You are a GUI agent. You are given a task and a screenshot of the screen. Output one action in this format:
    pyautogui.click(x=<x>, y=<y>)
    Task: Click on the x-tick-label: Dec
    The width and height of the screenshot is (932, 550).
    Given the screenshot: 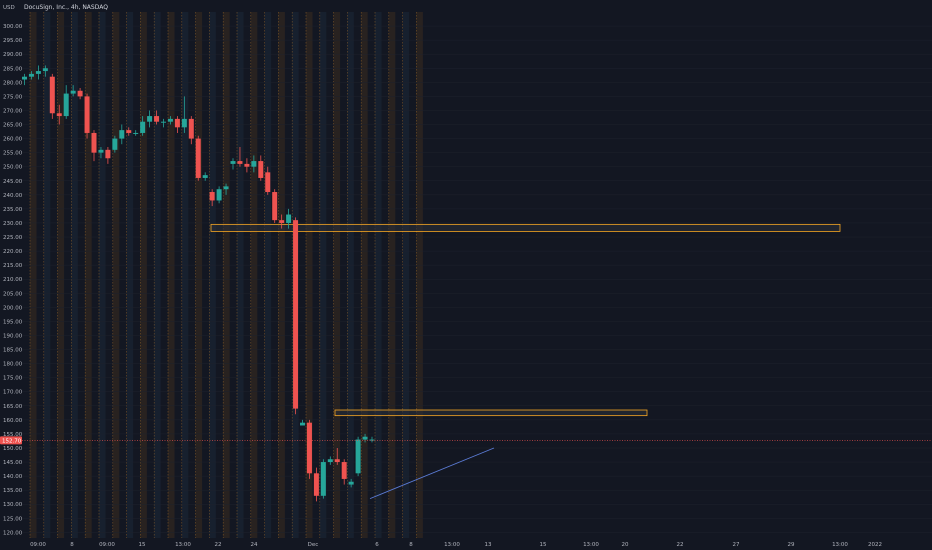 What is the action you would take?
    pyautogui.click(x=313, y=545)
    